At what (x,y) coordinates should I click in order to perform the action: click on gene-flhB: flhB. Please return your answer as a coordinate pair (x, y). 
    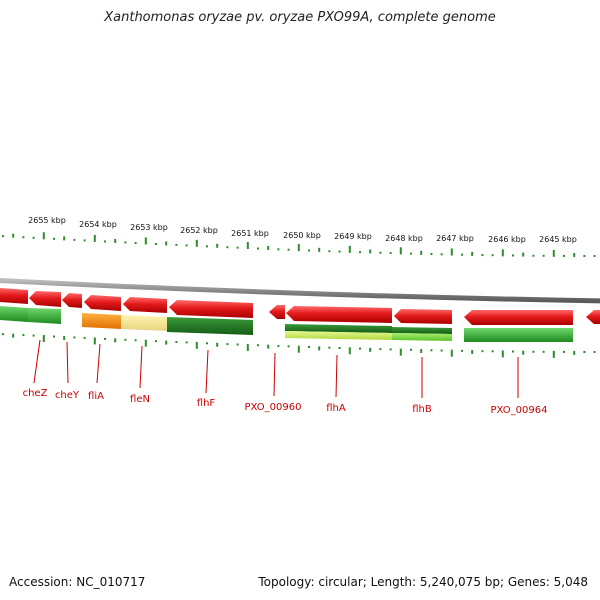
    Looking at the image, I should click on (422, 386).